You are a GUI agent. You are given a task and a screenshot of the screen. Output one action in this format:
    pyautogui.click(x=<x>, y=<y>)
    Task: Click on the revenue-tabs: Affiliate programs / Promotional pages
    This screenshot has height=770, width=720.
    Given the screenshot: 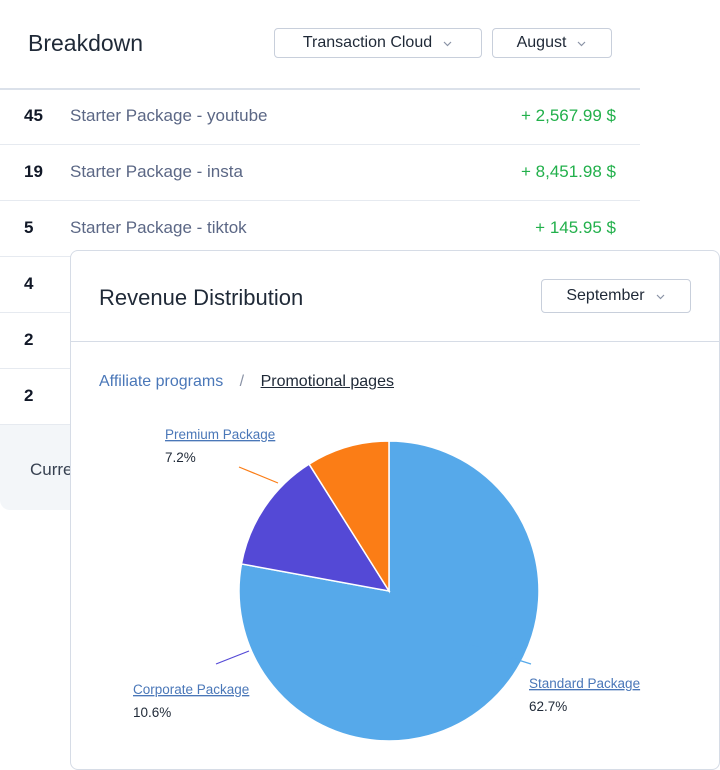 What is the action you would take?
    pyautogui.click(x=246, y=382)
    